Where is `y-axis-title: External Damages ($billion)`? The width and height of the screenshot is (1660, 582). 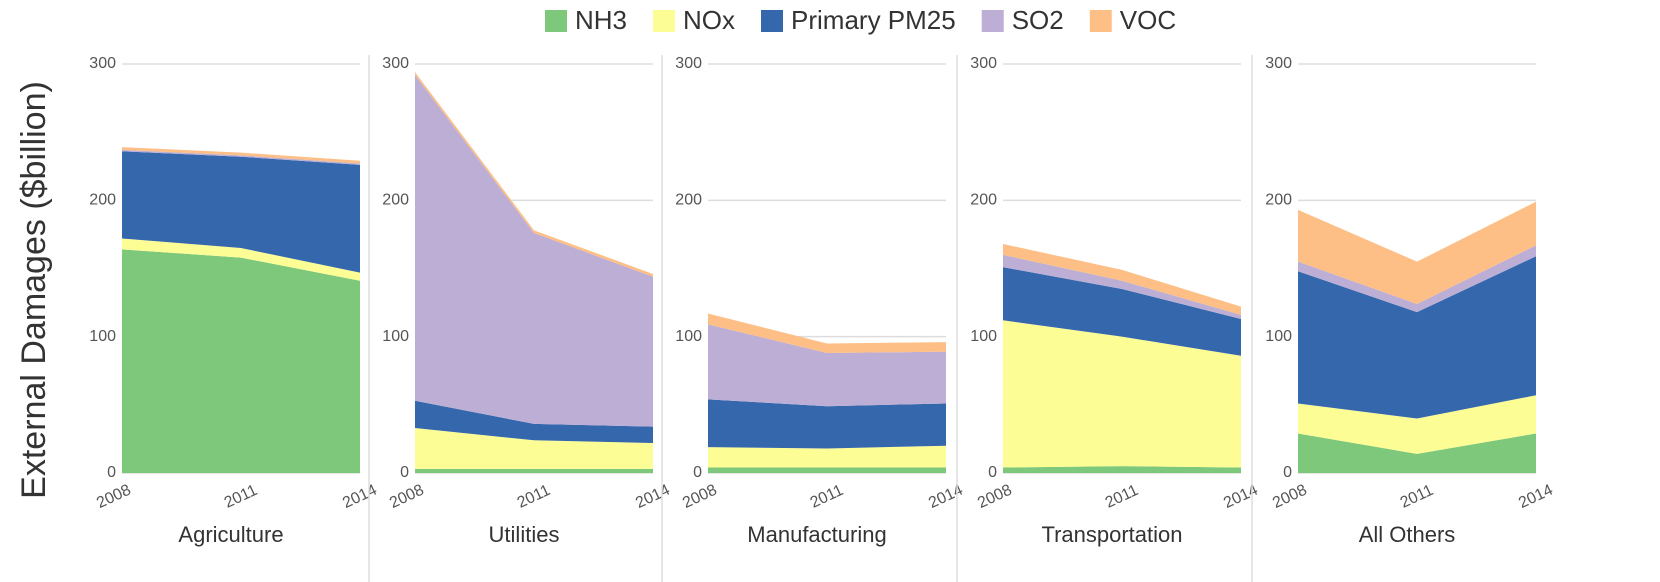
y-axis-title: External Damages ($billion) is located at coordinates (34, 290).